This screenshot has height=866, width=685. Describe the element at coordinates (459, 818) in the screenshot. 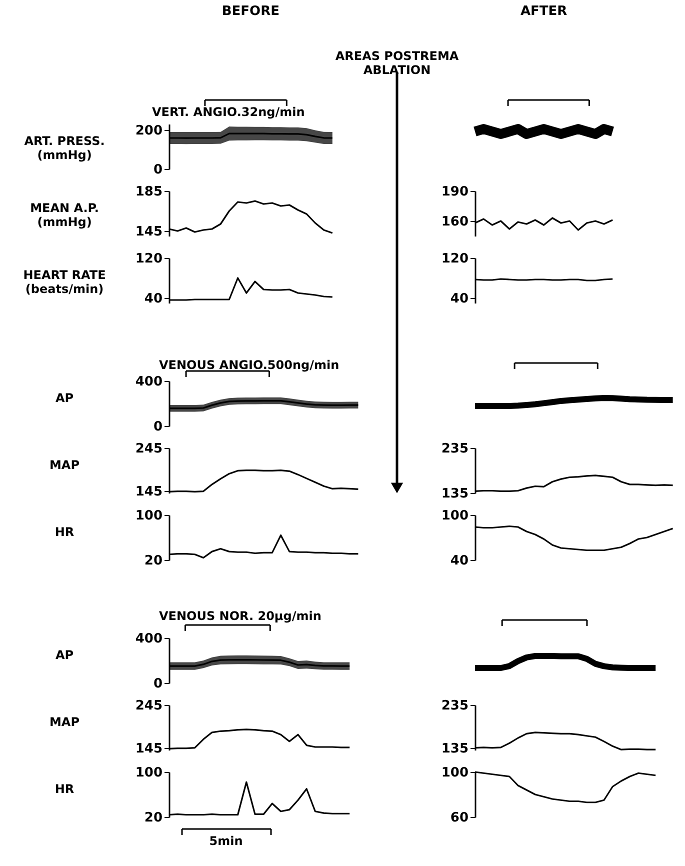

I see `y-tick-label: 60` at that location.